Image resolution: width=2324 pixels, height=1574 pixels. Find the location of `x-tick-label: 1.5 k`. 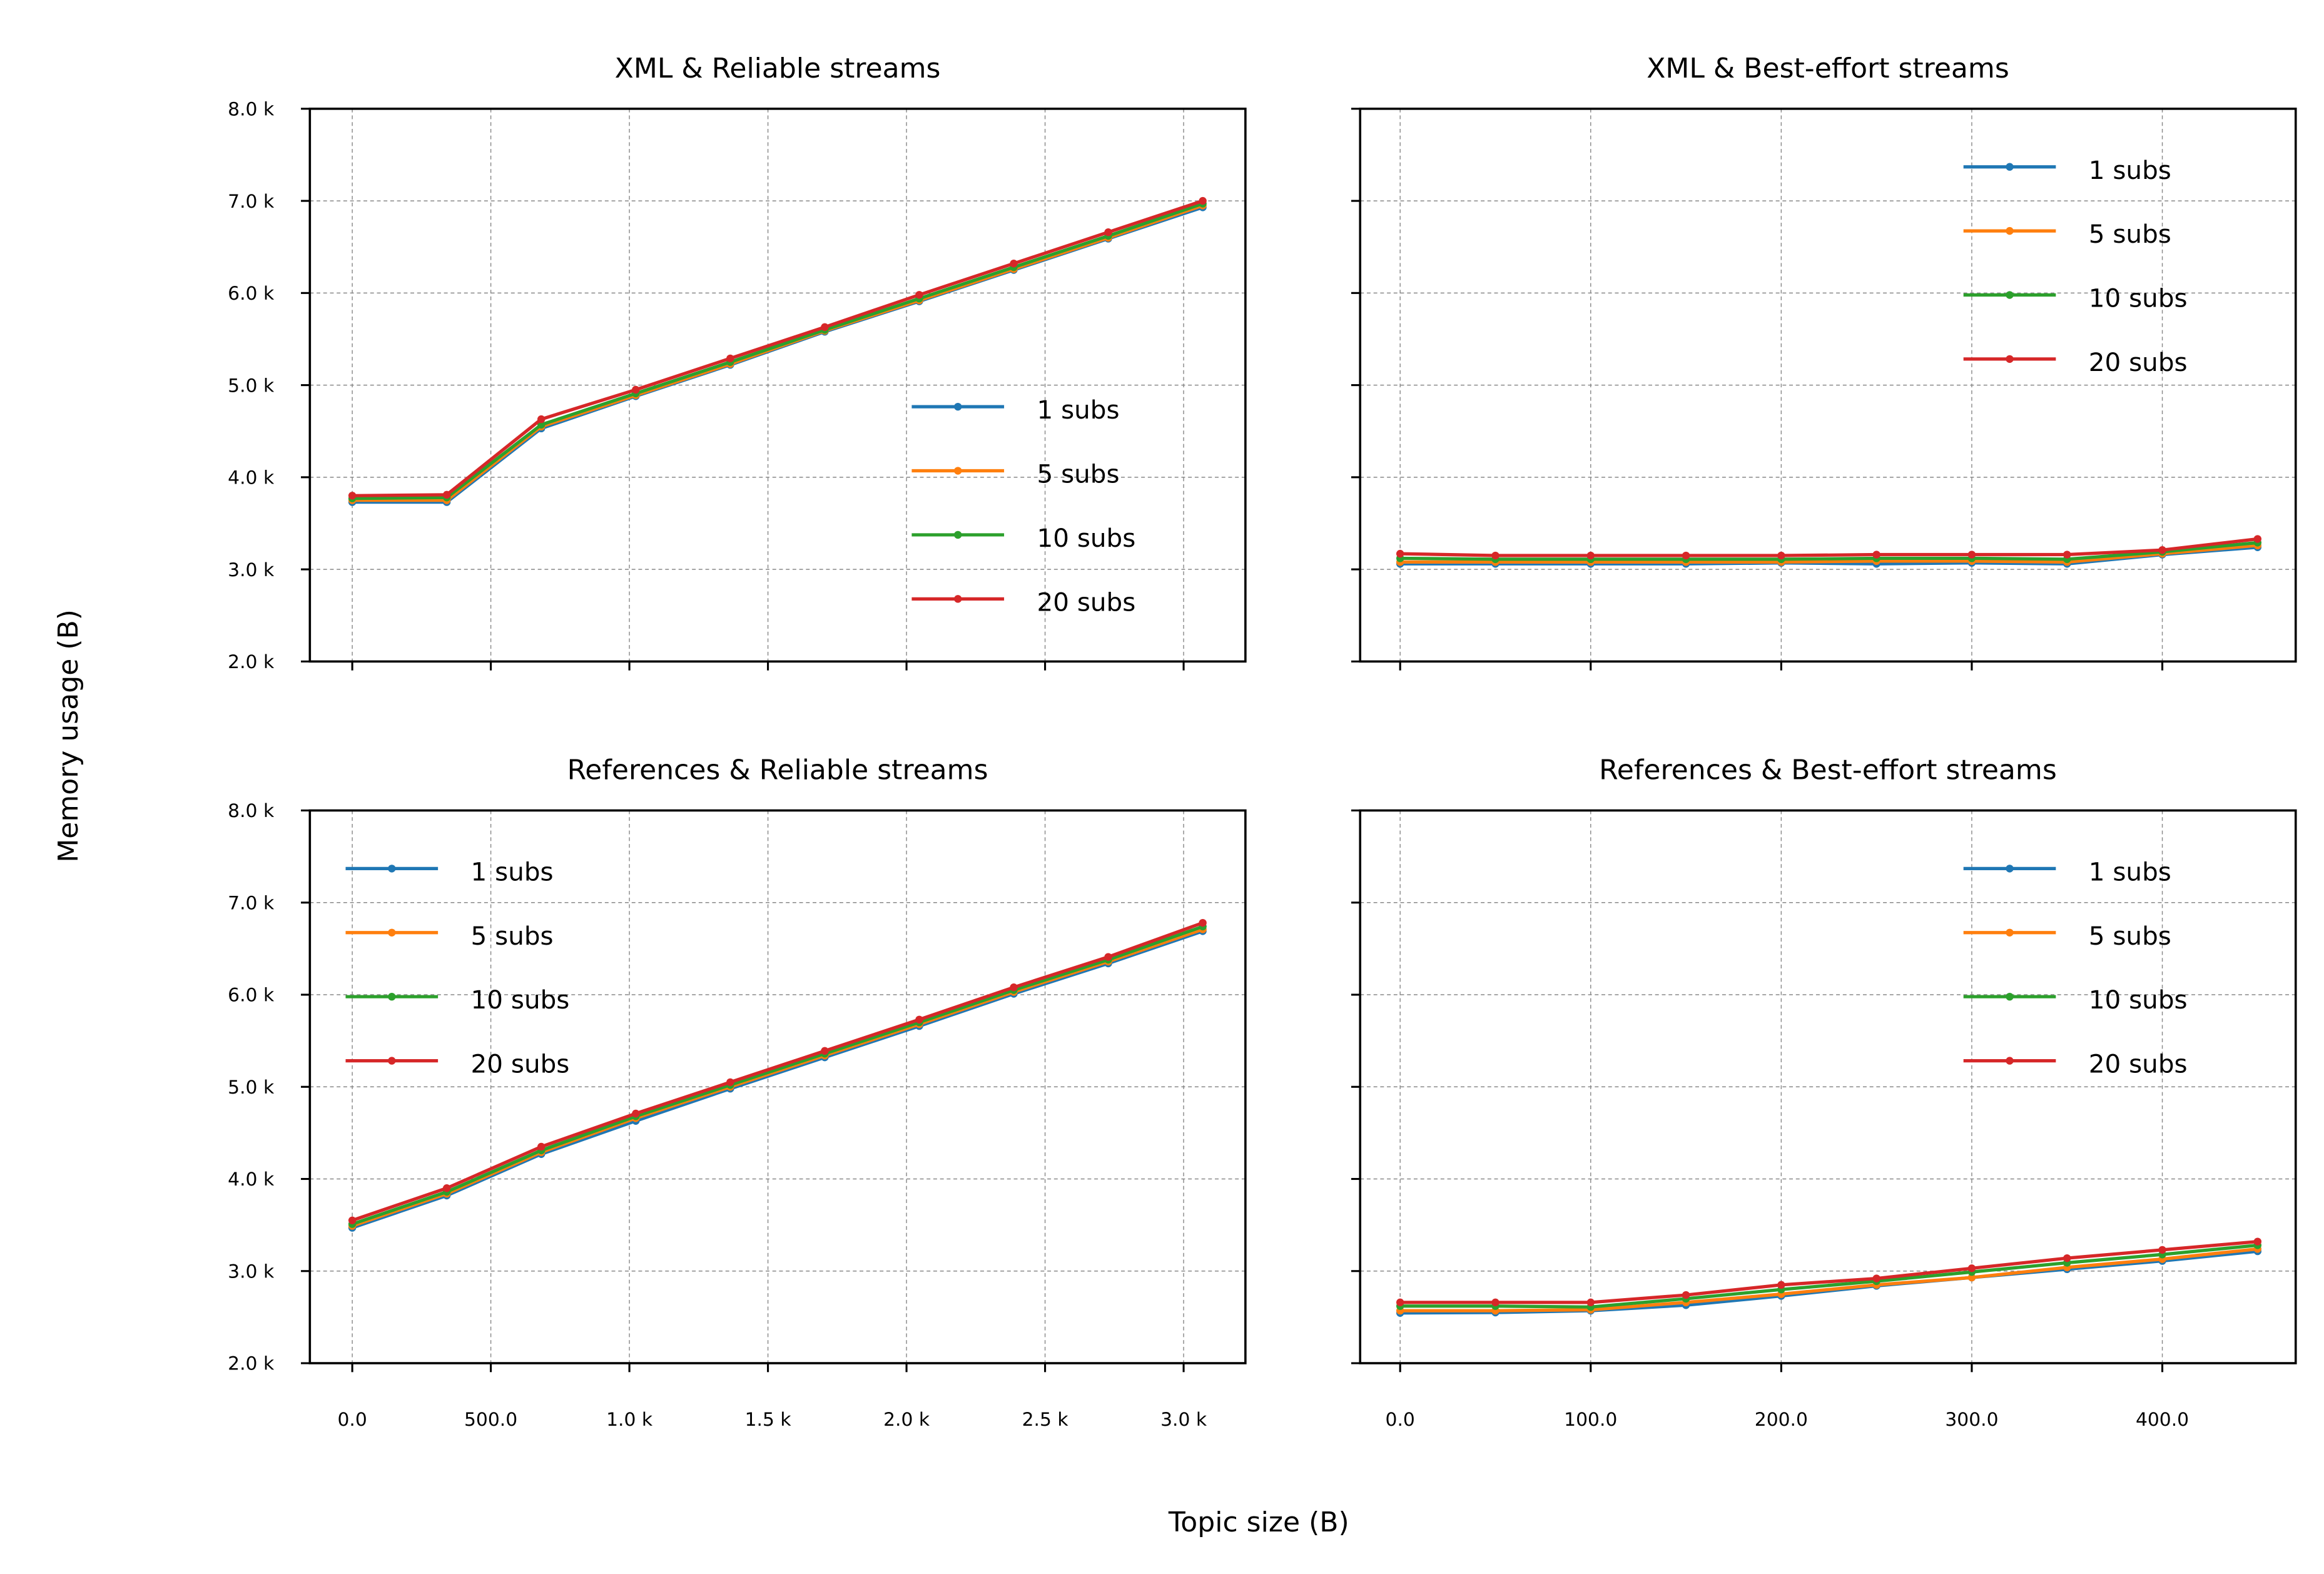

x-tick-label: 1.5 k is located at coordinates (769, 1420).